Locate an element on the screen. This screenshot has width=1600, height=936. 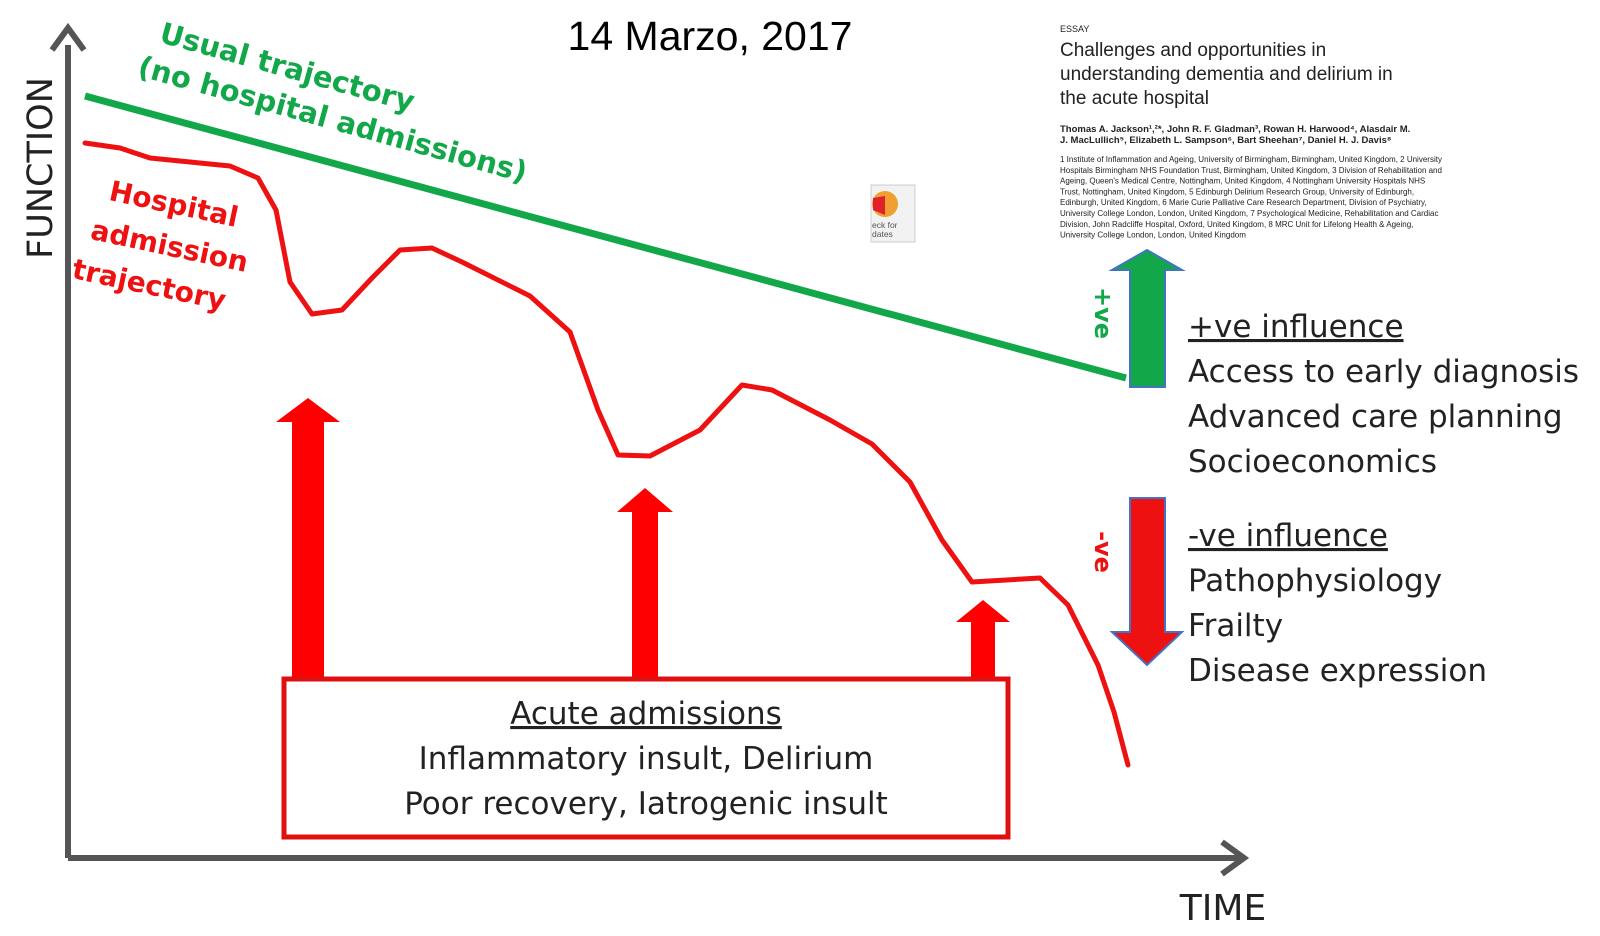
positive-item: Socioeconomics is located at coordinates (1312, 462).